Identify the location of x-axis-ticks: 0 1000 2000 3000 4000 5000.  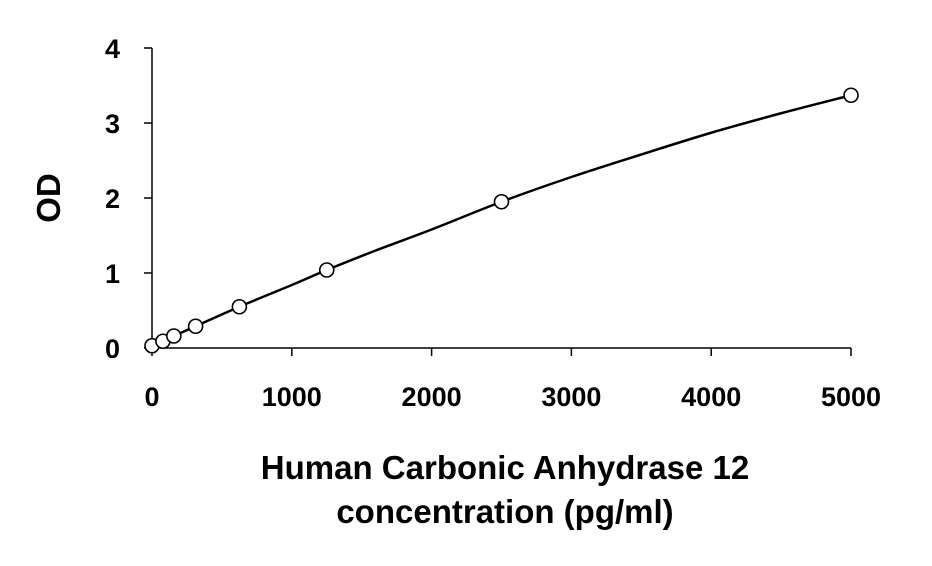
(512, 380).